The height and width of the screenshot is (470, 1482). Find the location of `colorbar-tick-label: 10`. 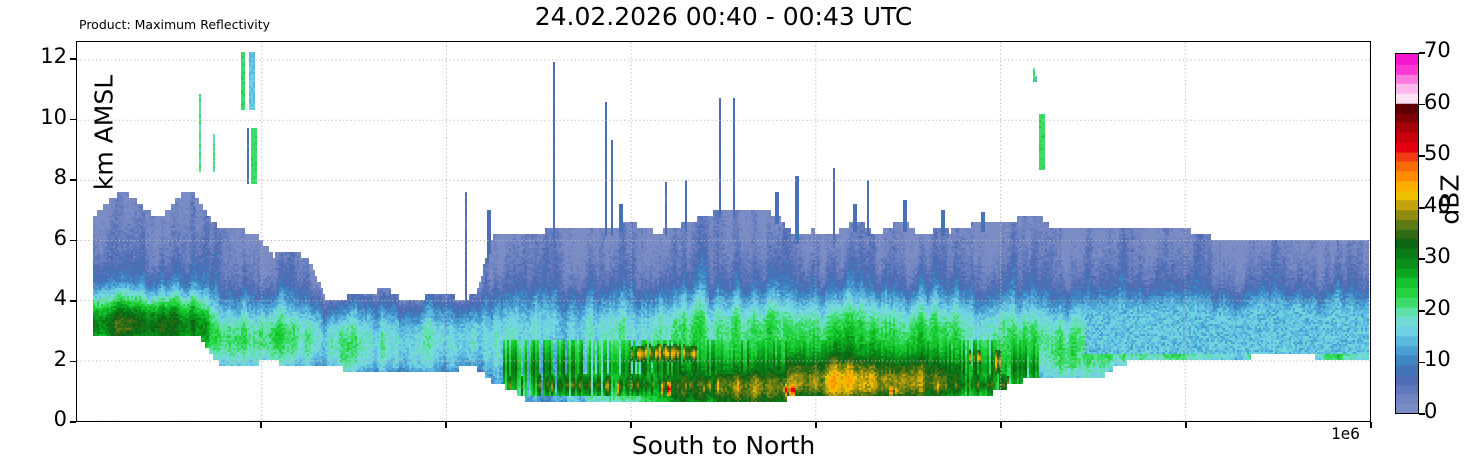

colorbar-tick-label: 10 is located at coordinates (1437, 359).